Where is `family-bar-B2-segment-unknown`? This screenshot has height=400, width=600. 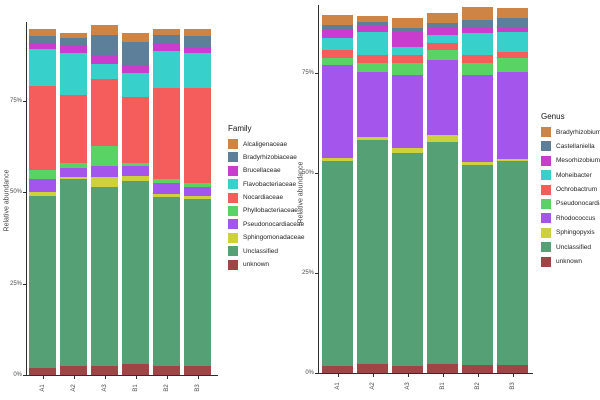 family-bar-B2-segment-unknown is located at coordinates (166, 370).